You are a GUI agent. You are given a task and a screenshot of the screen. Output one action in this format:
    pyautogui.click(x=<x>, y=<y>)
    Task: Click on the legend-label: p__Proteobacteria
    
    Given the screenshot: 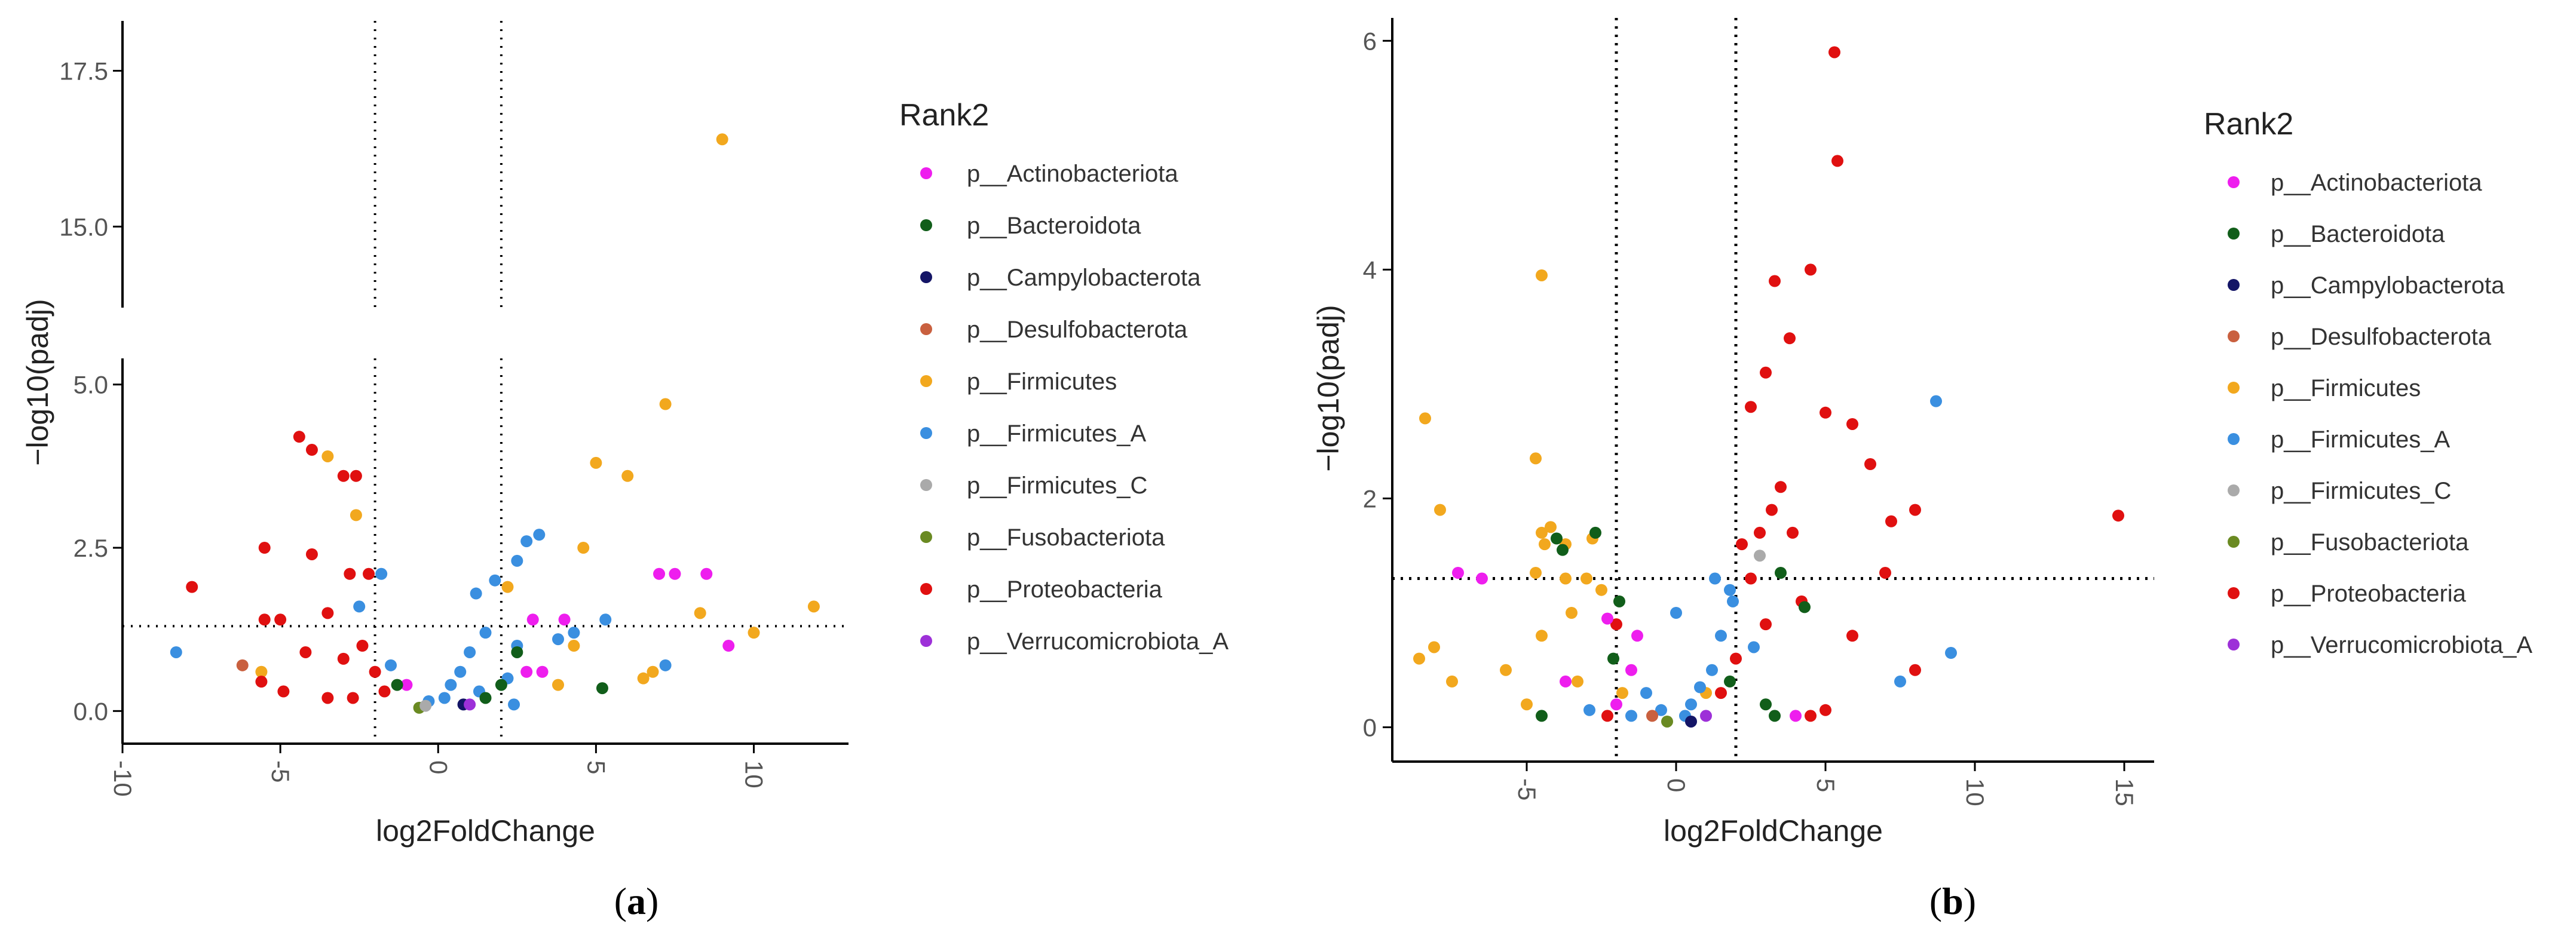 What is the action you would take?
    pyautogui.click(x=2369, y=594)
    